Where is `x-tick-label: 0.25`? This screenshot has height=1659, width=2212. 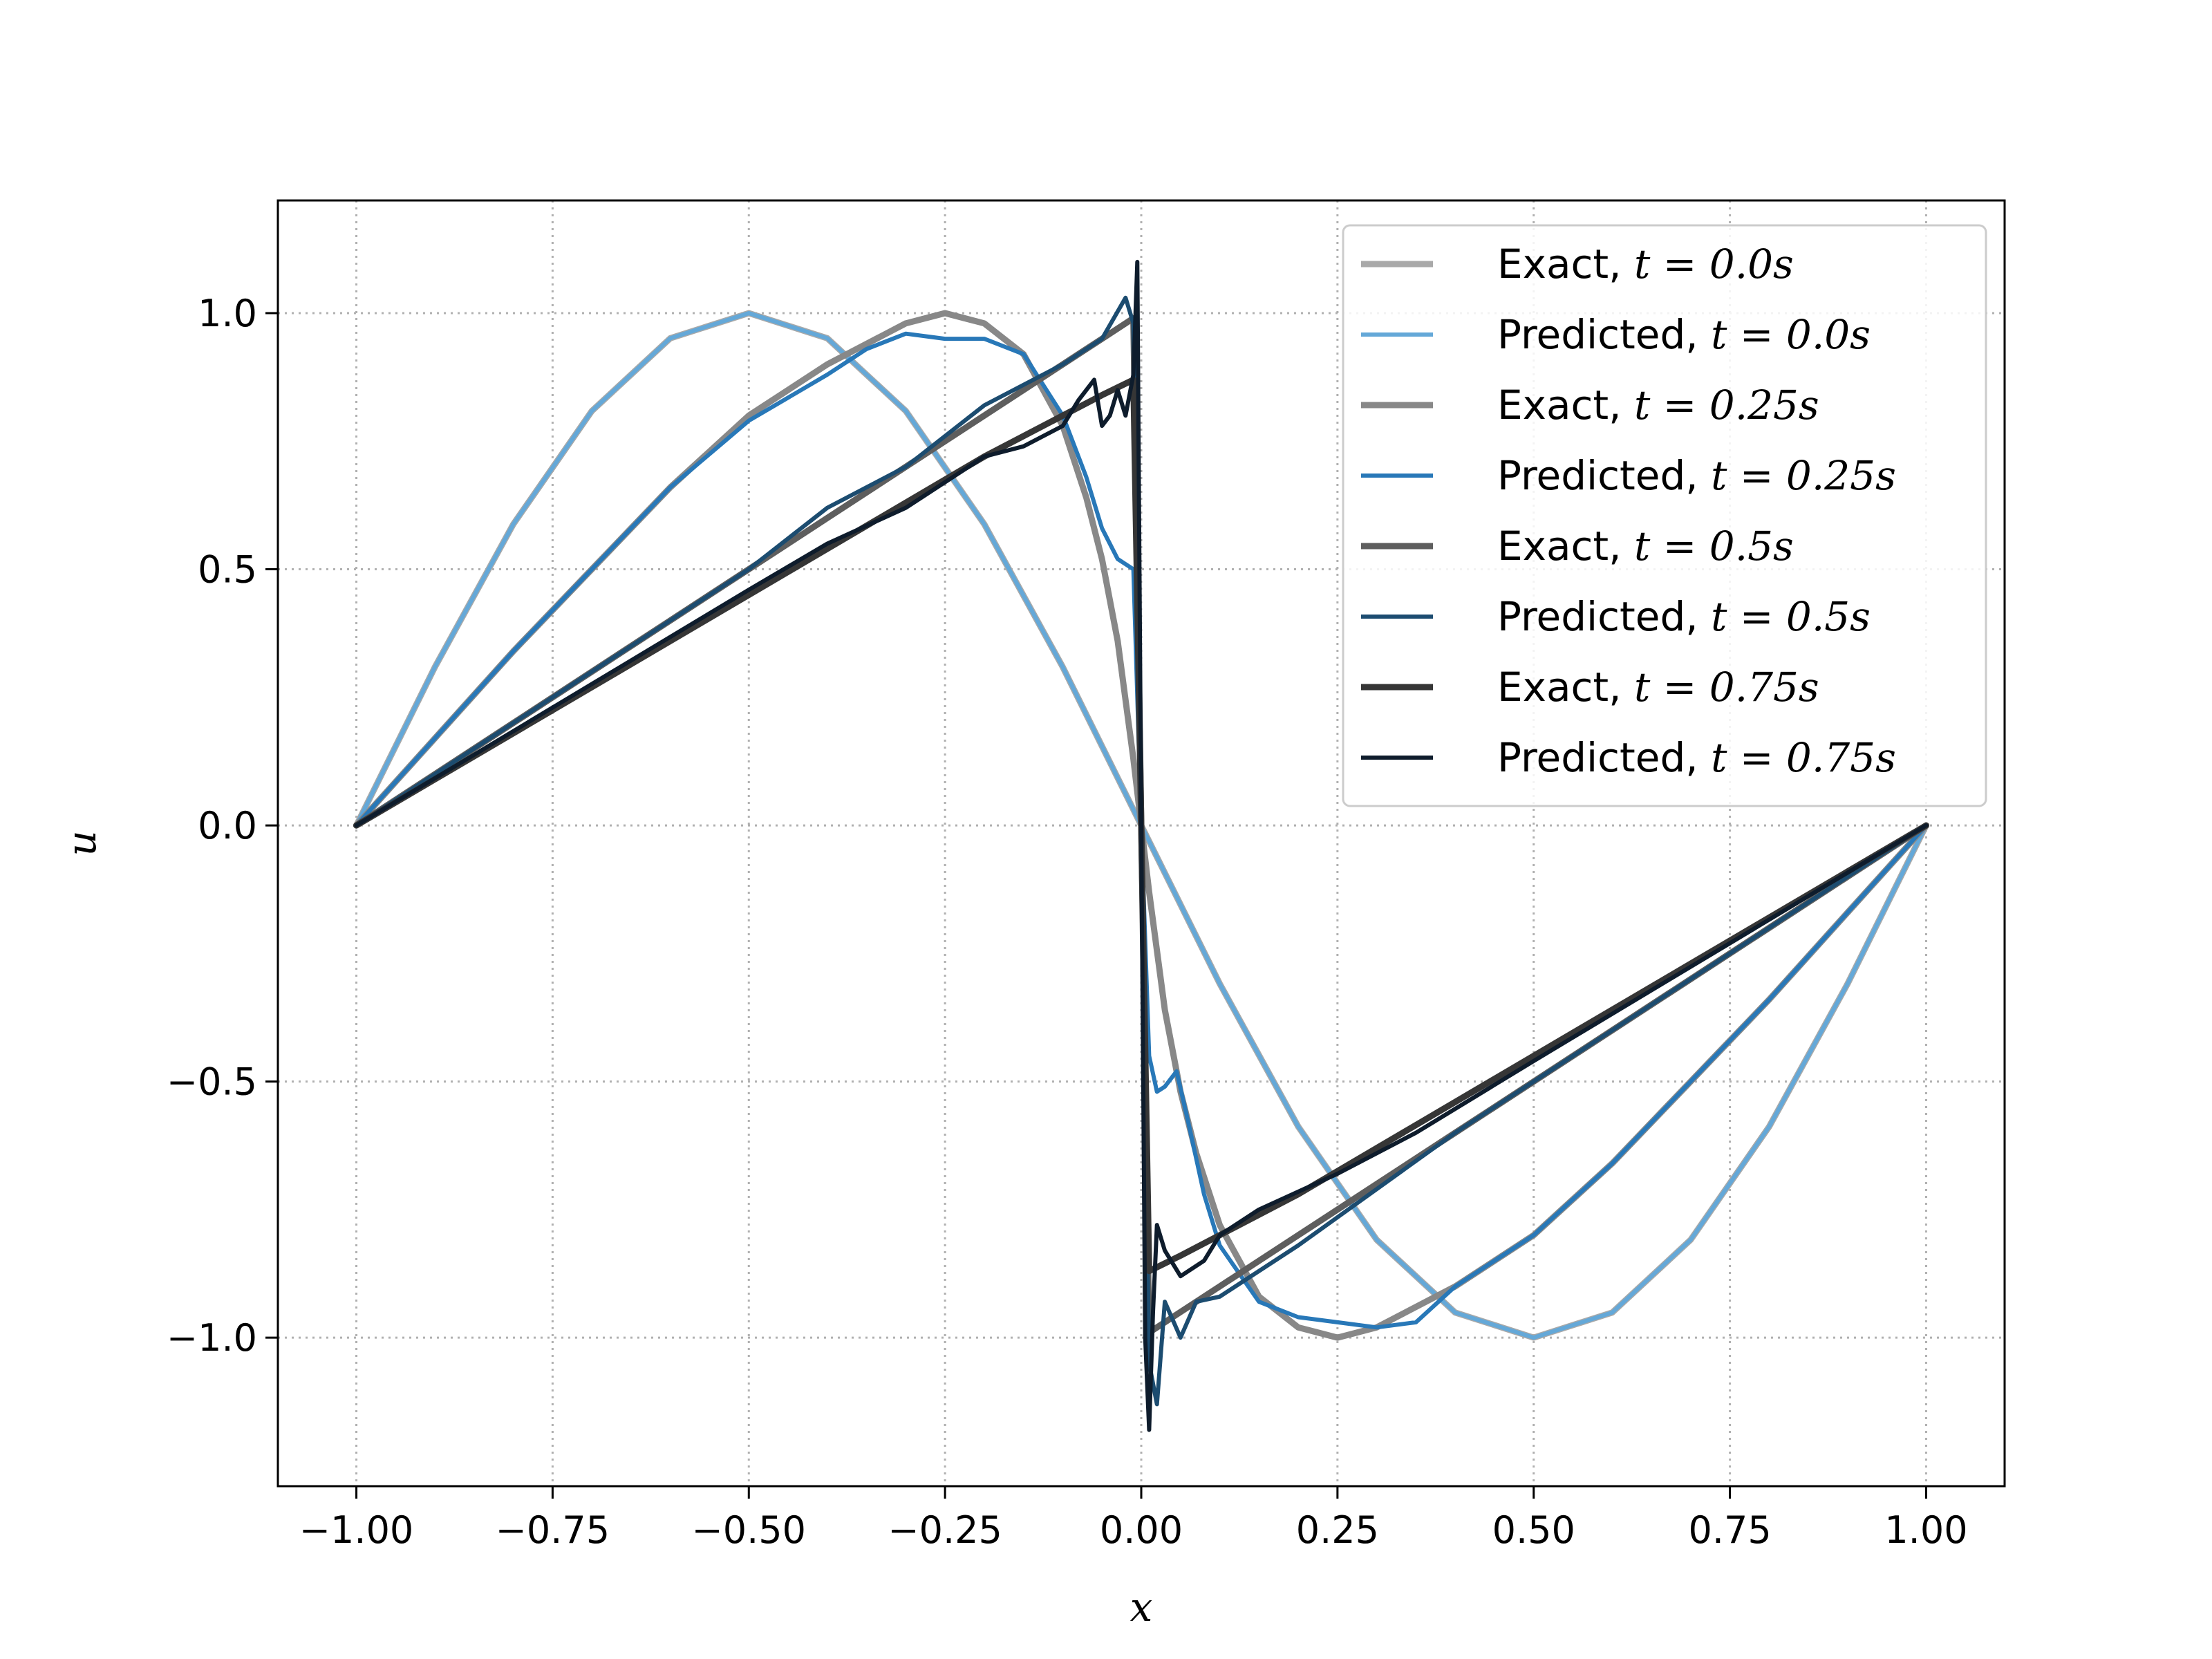
x-tick-label: 0.25 is located at coordinates (1337, 1530).